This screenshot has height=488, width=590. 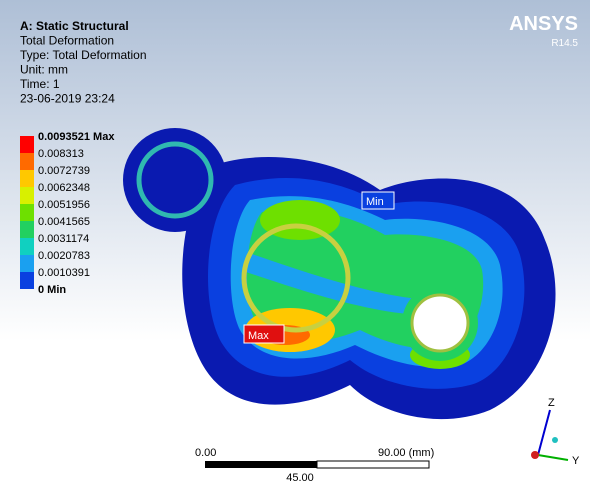 I want to click on legend-label: 0.0051956, so click(x=64, y=205).